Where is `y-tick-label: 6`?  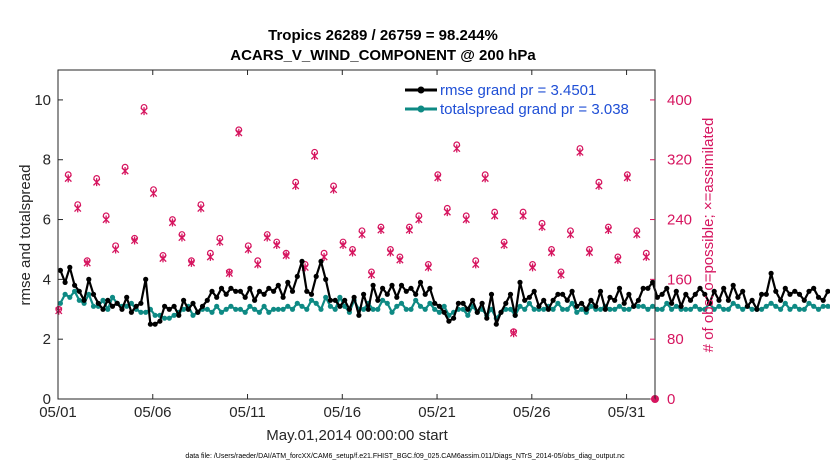 y-tick-label: 6 is located at coordinates (47, 220).